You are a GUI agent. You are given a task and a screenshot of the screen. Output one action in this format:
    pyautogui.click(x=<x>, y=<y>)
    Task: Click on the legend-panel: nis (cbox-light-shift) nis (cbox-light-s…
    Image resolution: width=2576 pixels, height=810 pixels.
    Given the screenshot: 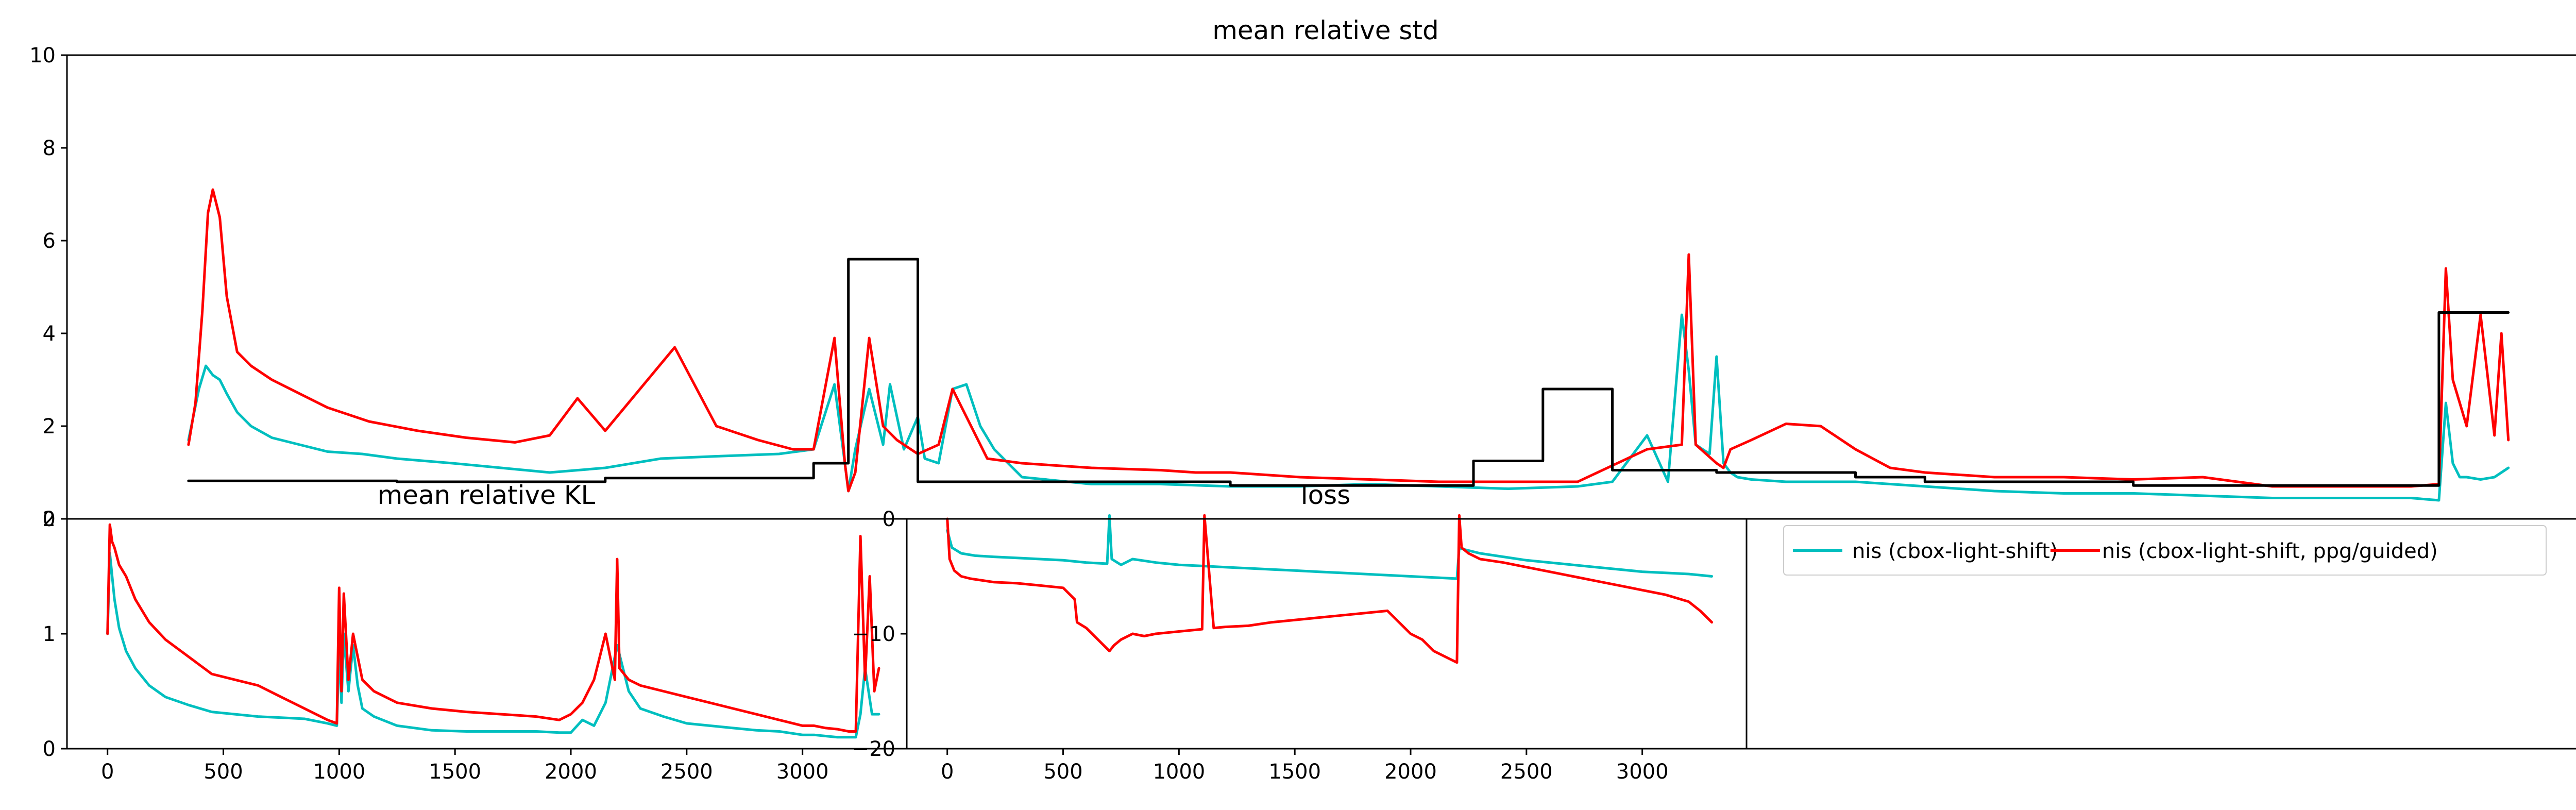 What is the action you would take?
    pyautogui.click(x=2160, y=634)
    